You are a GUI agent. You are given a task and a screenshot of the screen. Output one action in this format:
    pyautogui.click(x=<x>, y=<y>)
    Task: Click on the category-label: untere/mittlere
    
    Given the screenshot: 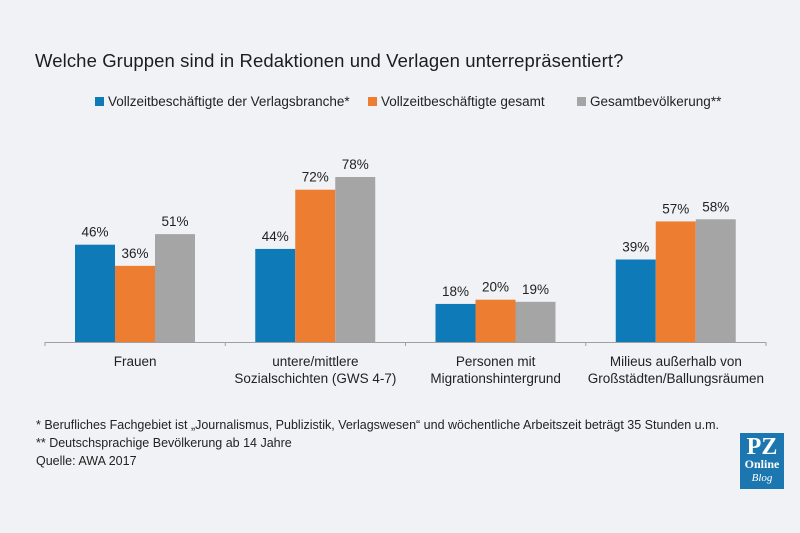 What is the action you would take?
    pyautogui.click(x=315, y=361)
    